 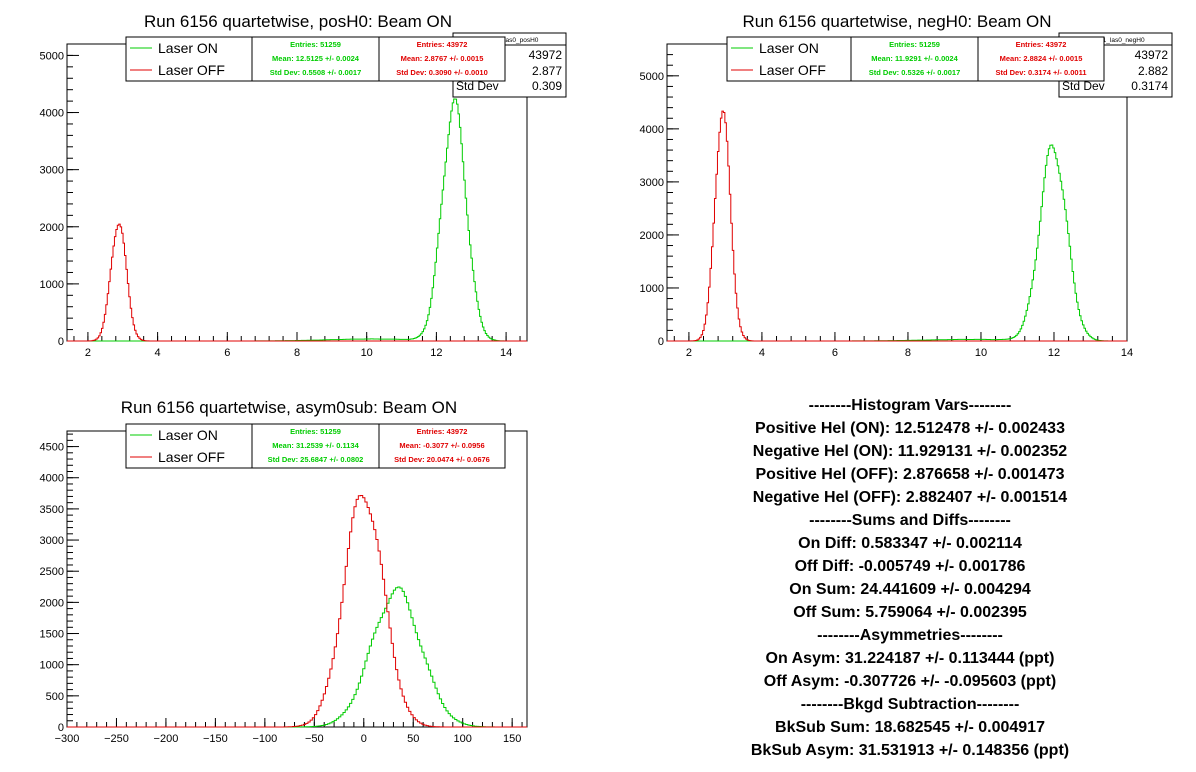 What do you see at coordinates (910, 635) in the screenshot?
I see `stats-header-asymmetries: --------Asymmetries--------` at bounding box center [910, 635].